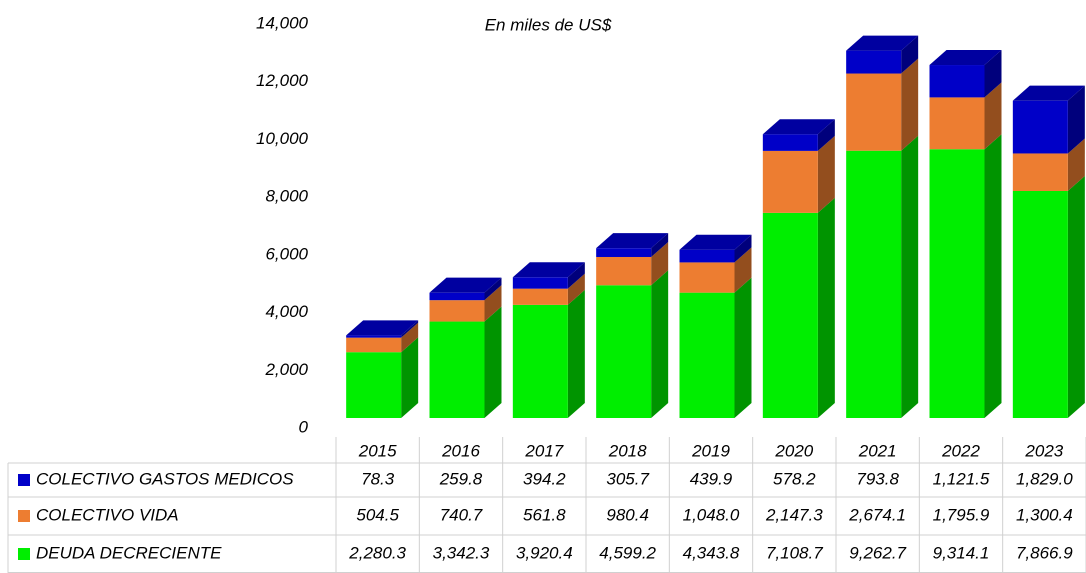  Describe the element at coordinates (627, 450) in the screenshot. I see `x-tick-label: 2018` at that location.